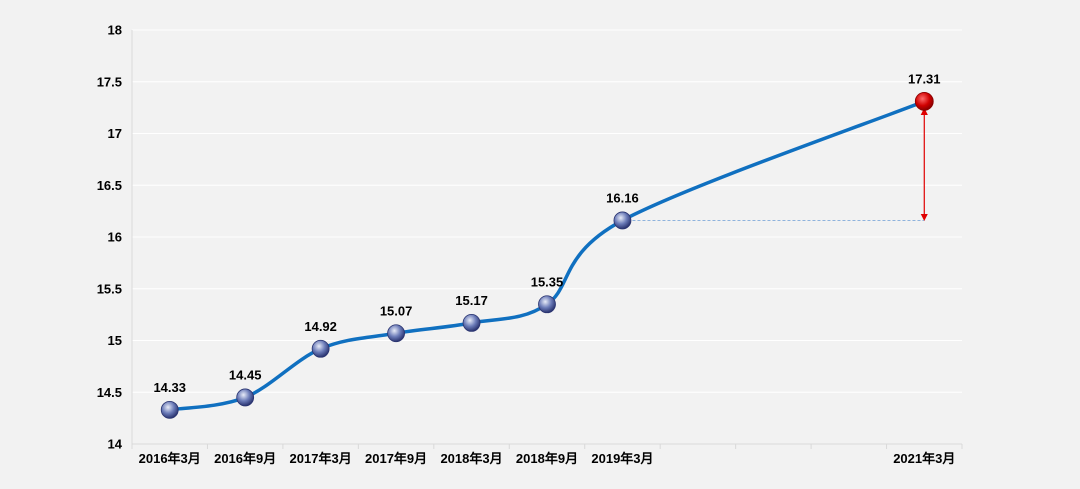 Image resolution: width=1080 pixels, height=489 pixels. What do you see at coordinates (471, 300) in the screenshot?
I see `data-label: 15.17` at bounding box center [471, 300].